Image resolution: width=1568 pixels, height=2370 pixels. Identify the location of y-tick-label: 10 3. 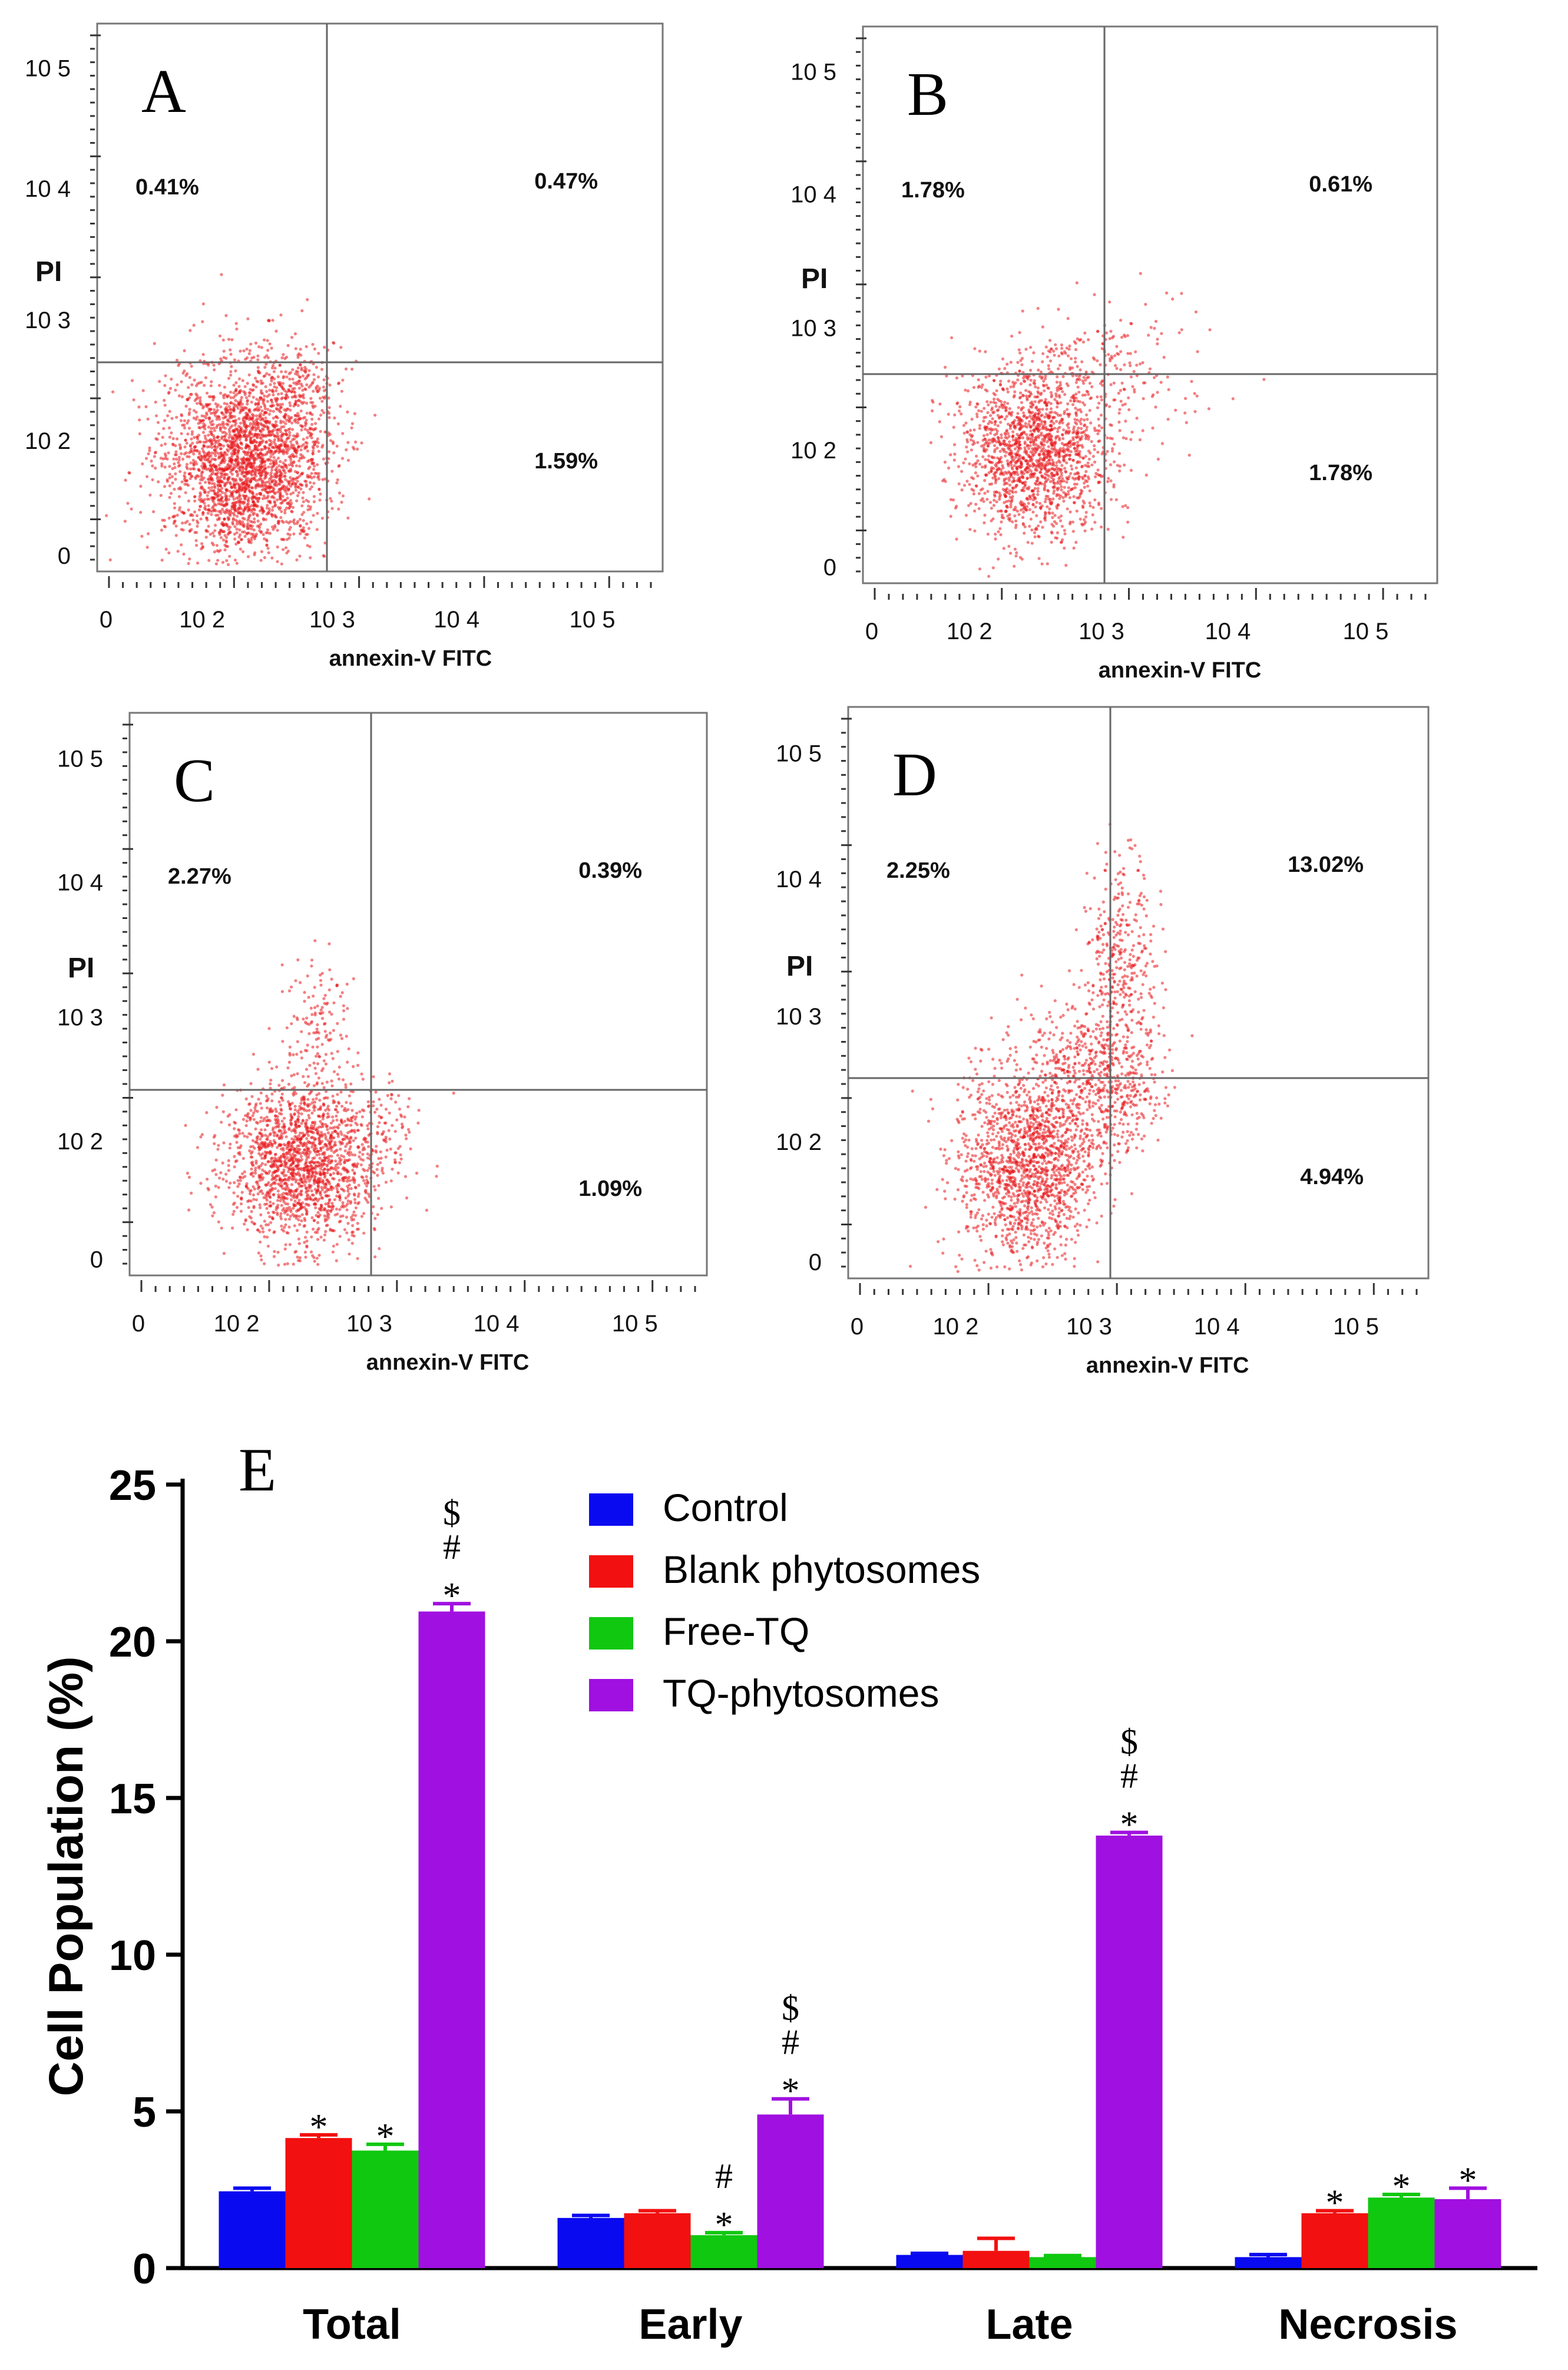
(48, 320).